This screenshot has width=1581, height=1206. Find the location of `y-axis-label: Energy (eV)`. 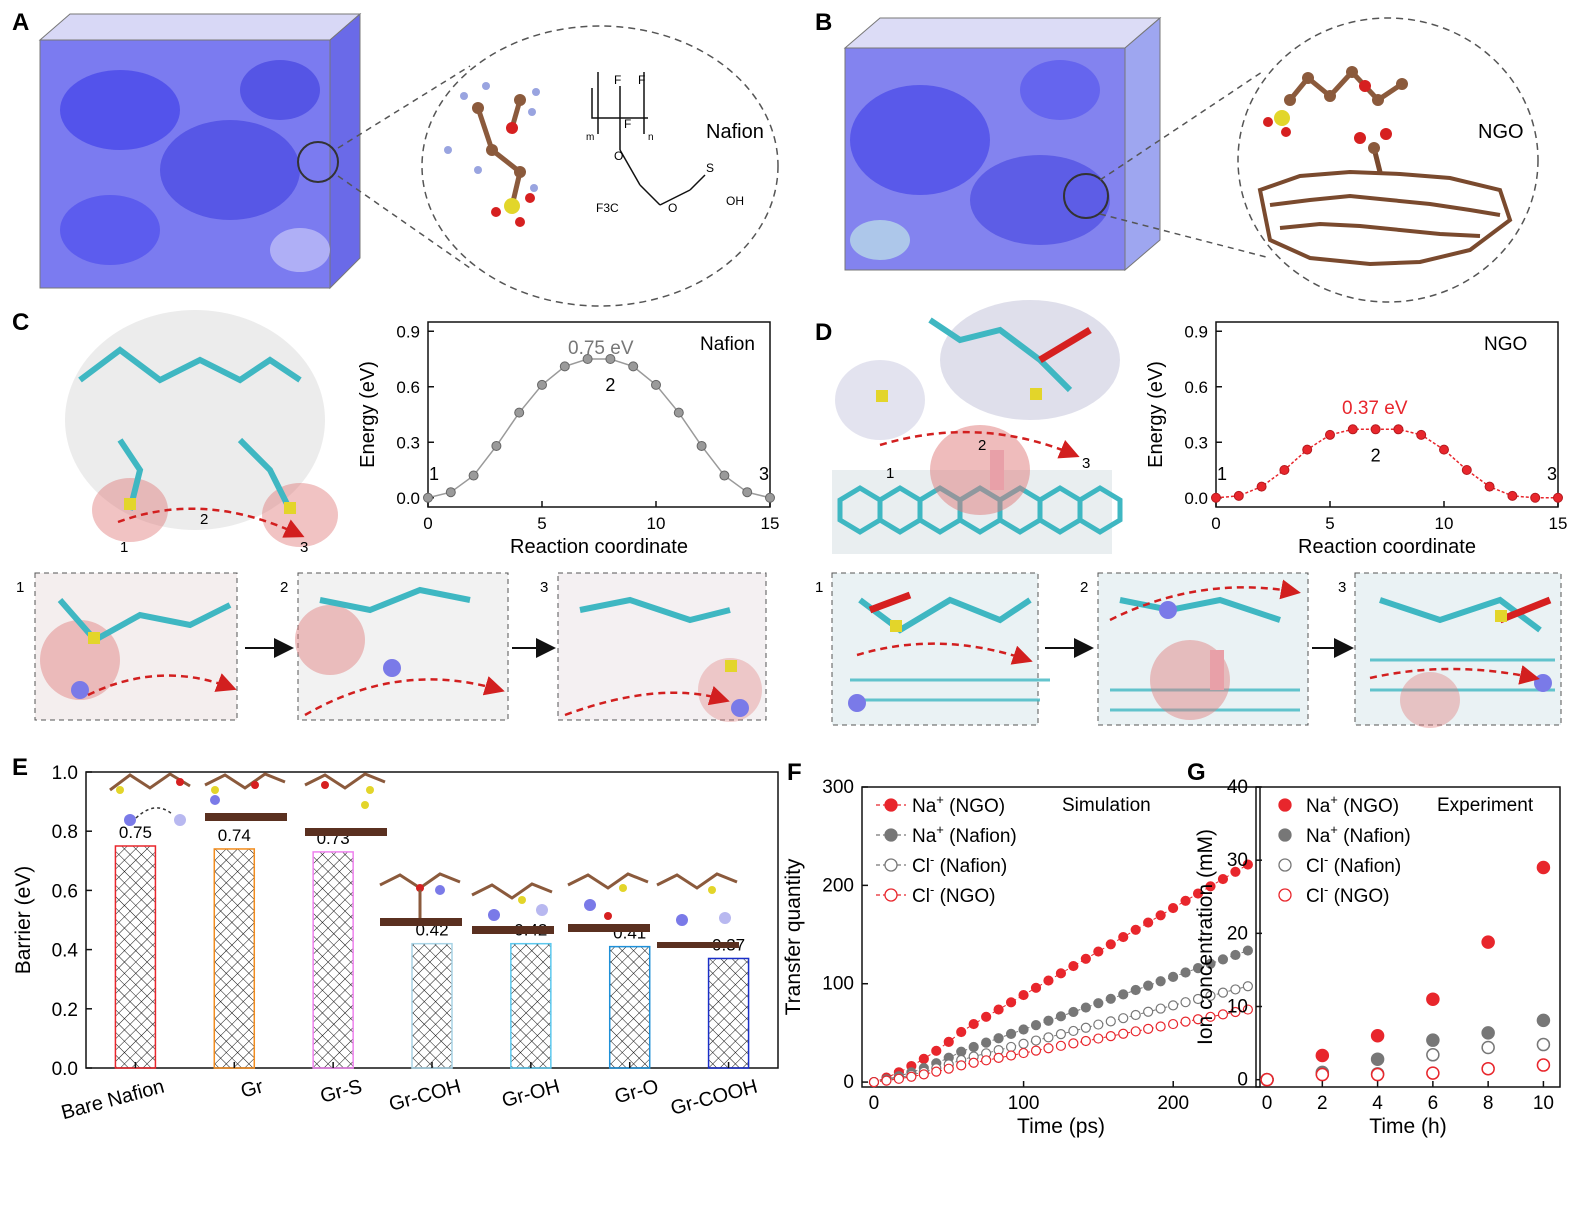

y-axis-label: Energy (eV) is located at coordinates (1156, 414).